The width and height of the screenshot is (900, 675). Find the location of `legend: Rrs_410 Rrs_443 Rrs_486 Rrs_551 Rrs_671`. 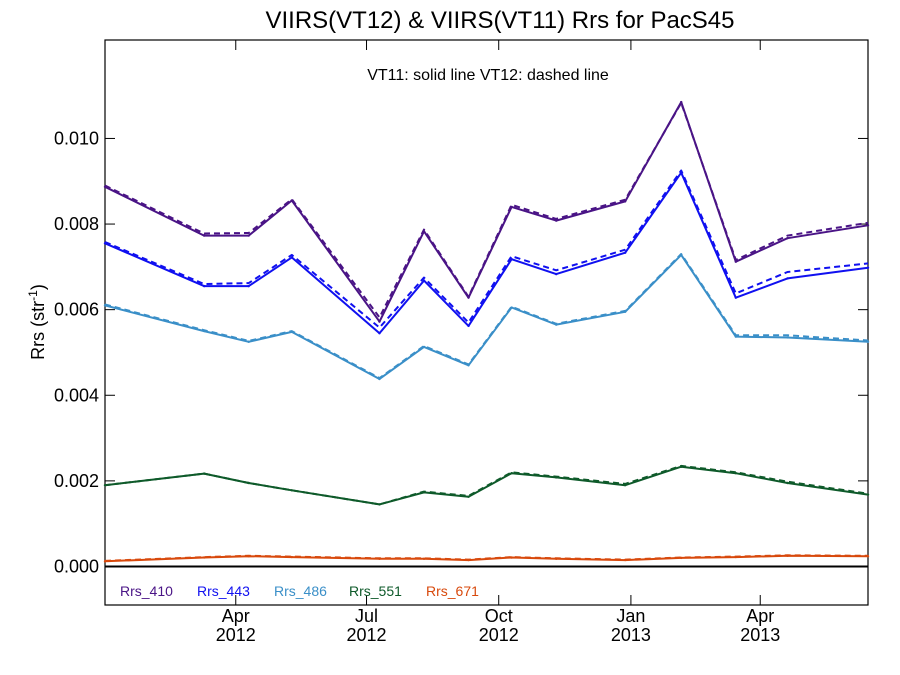

legend: Rrs_410 Rrs_443 Rrs_486 Rrs_551 Rrs_671 is located at coordinates (299, 591).